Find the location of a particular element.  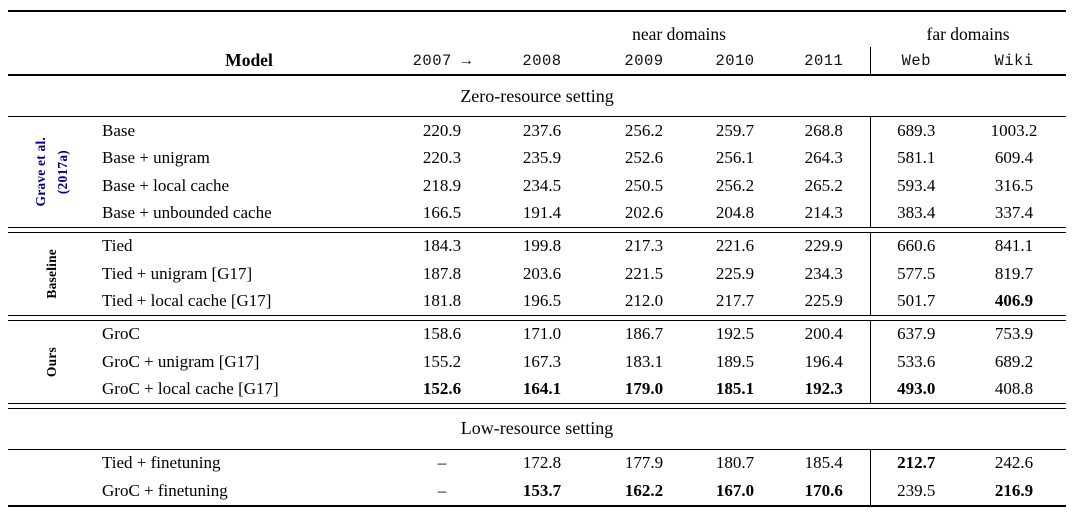

value-cell: 185.4 is located at coordinates (823, 463).